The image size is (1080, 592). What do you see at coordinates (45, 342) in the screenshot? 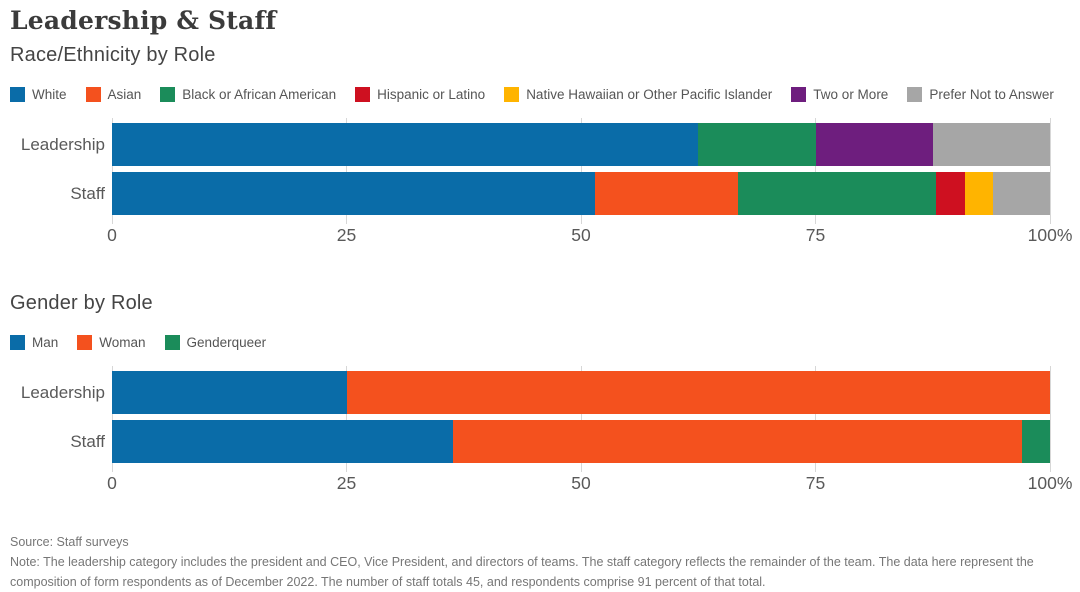
I see `legend-label: Man` at bounding box center [45, 342].